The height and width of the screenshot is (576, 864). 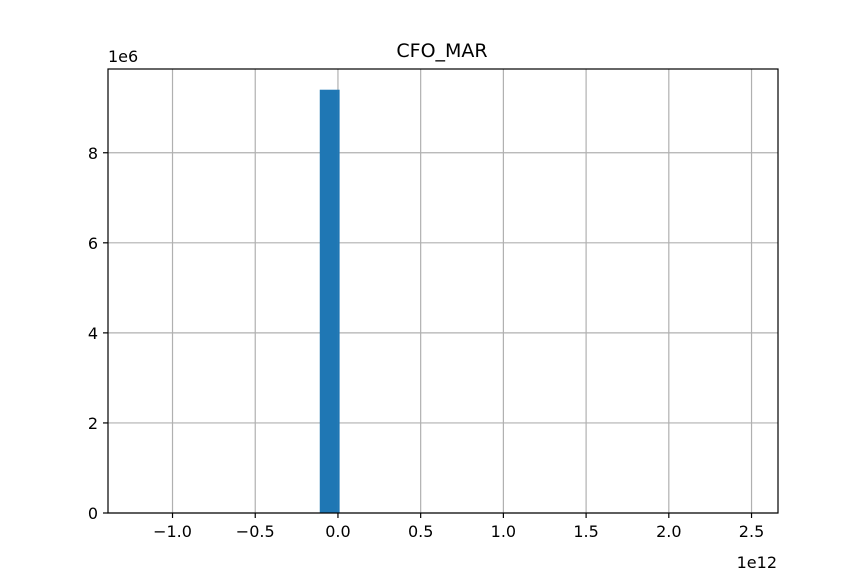 I want to click on x-axis: −1.0 −0.5 0.0 0.5 1.0 1.5 2.0 2.5, so click(x=458, y=527).